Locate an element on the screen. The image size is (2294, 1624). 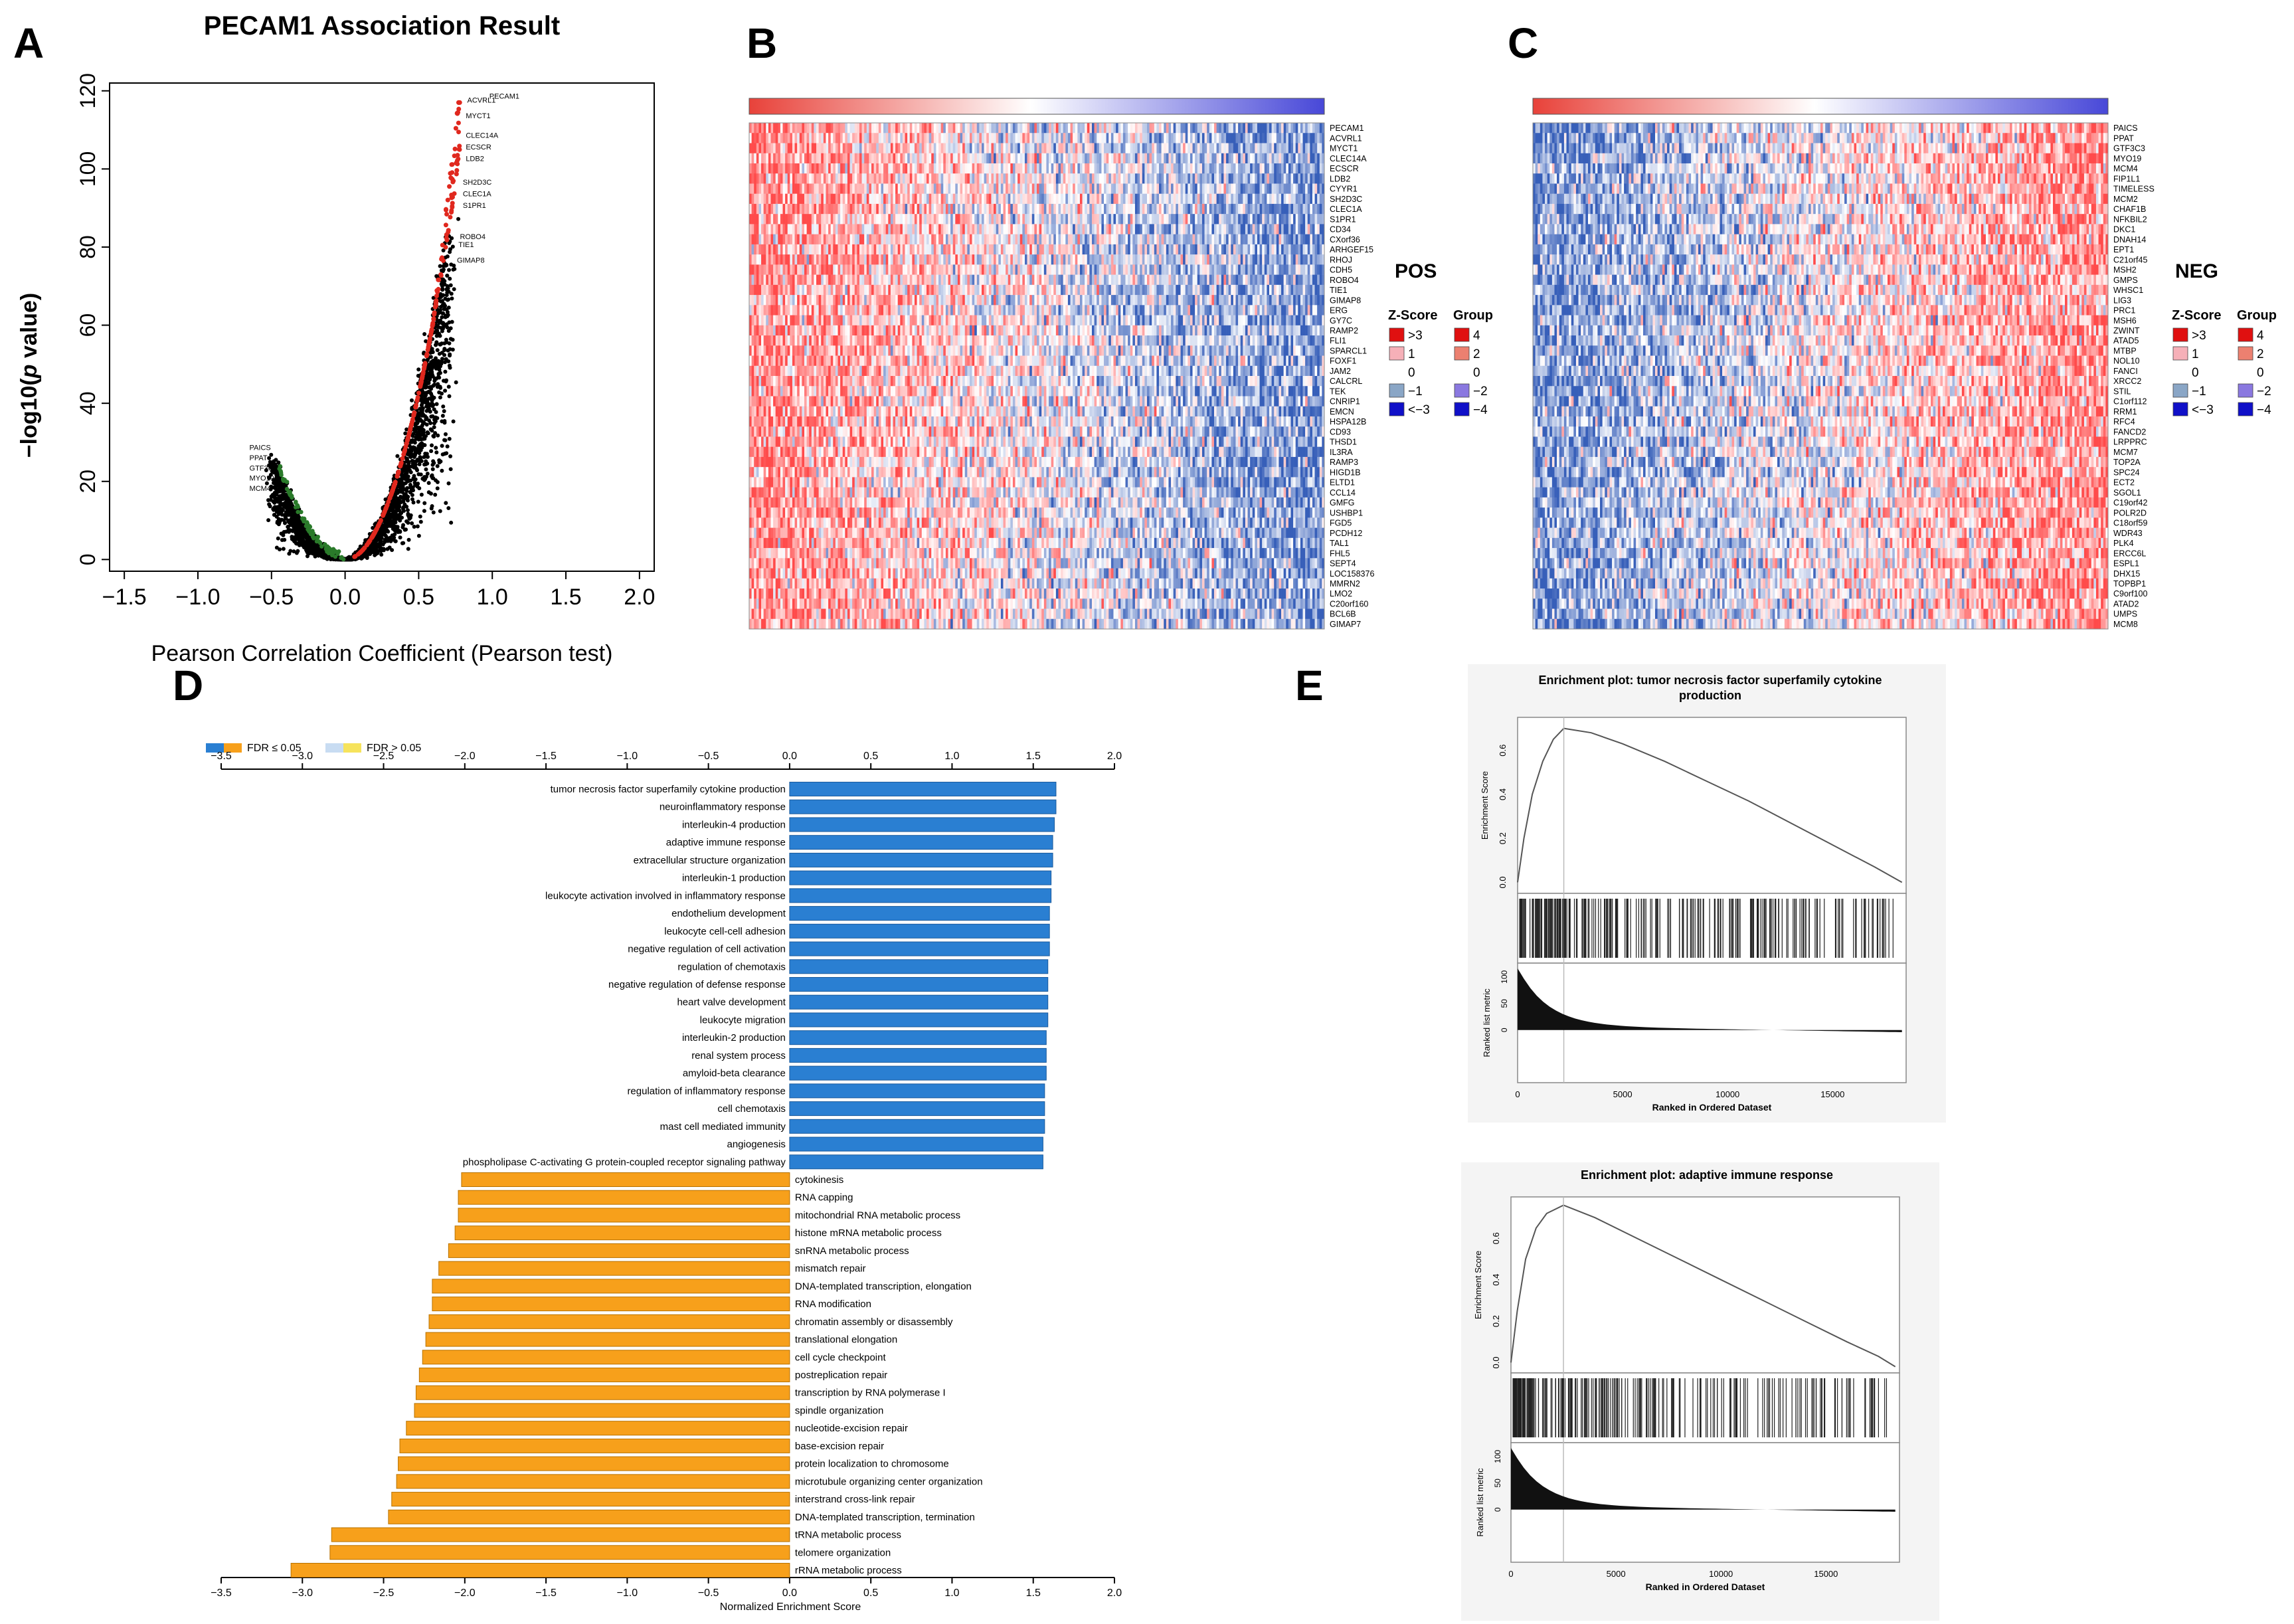
volcano-positive-point is located at coordinates (457, 160).